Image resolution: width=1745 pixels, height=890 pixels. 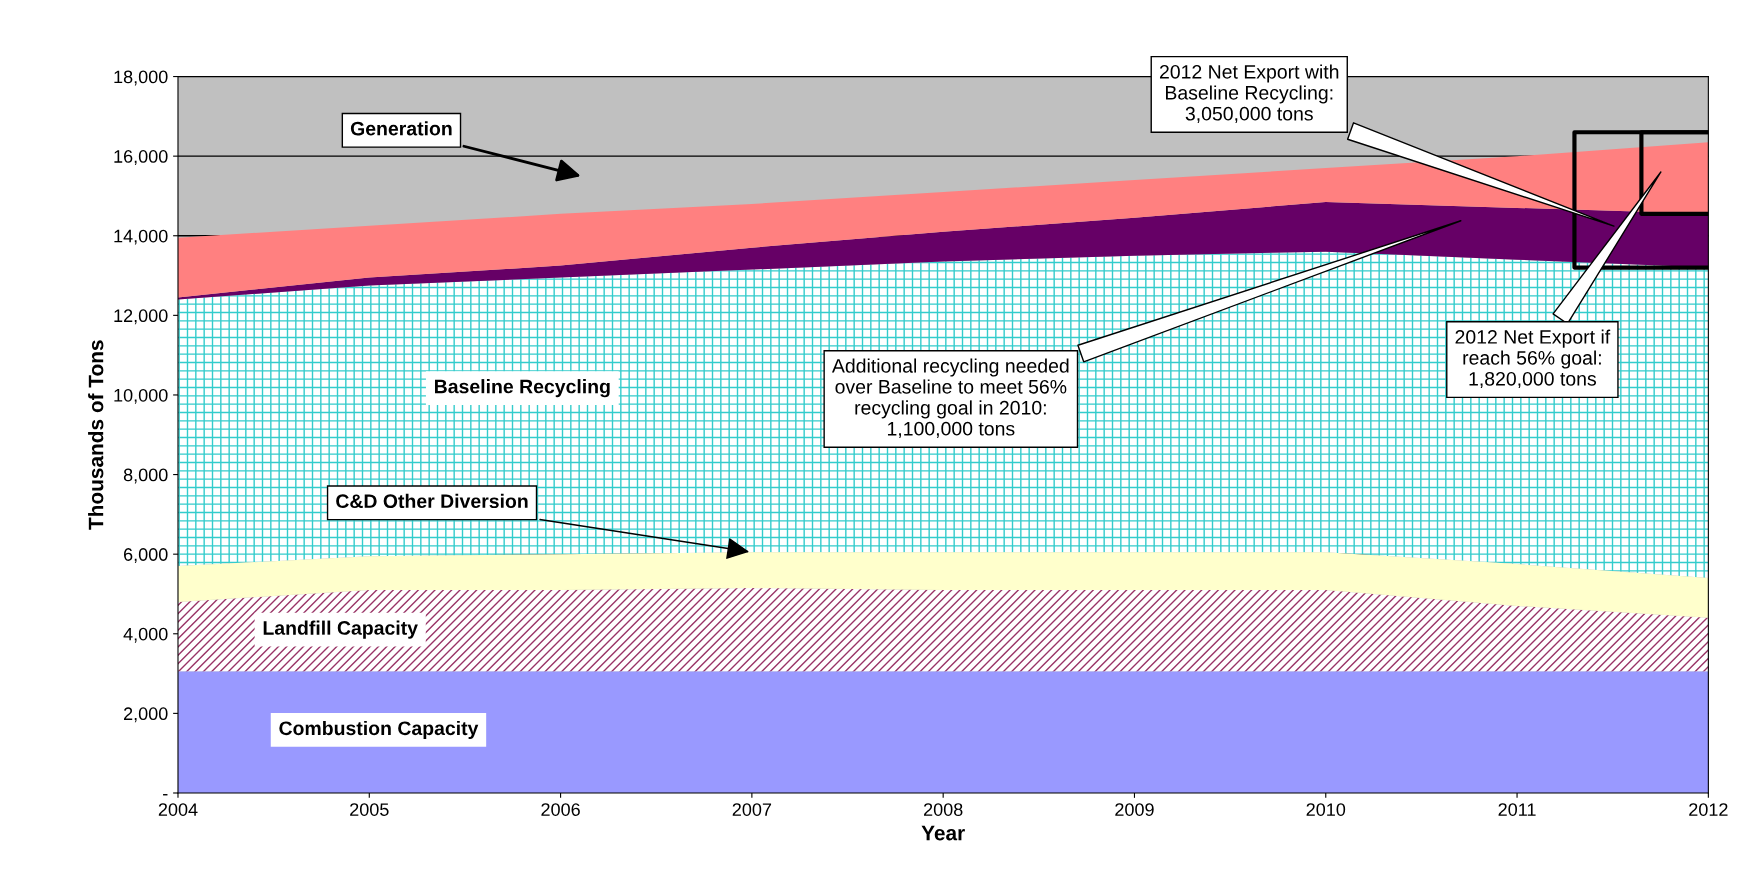 What do you see at coordinates (1708, 809) in the screenshot?
I see `x-tick-label: 2012` at bounding box center [1708, 809].